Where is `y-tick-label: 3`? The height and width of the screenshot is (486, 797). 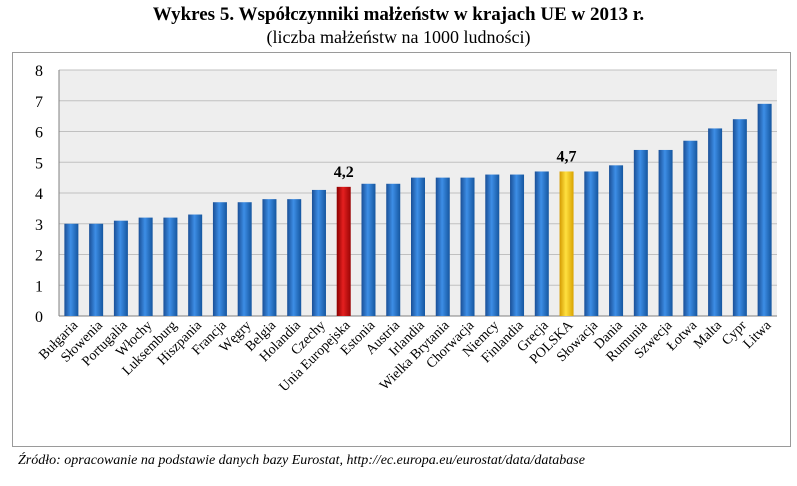 y-tick-label: 3 is located at coordinates (39, 225).